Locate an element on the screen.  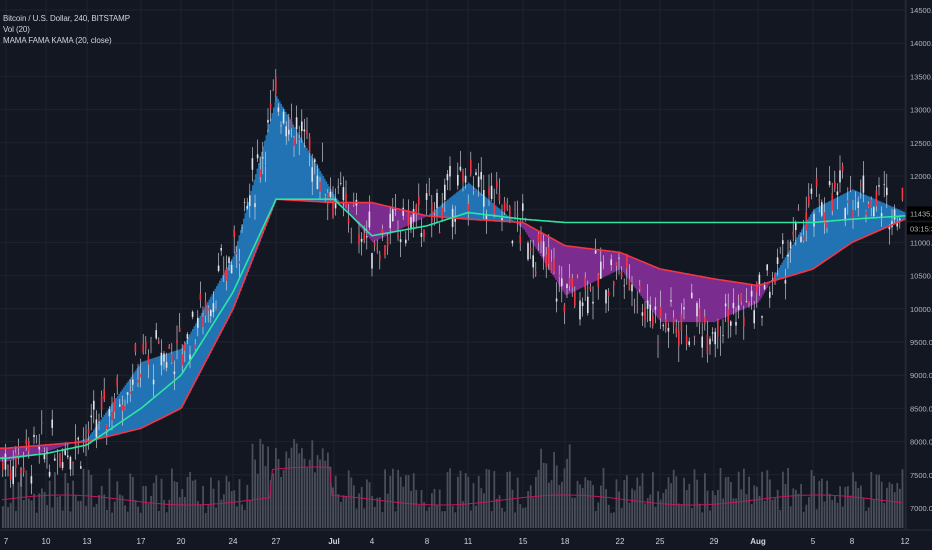
symbol-title: Bitcoin / U.S. Dollar, 240, BITSTAMP is located at coordinates (66, 18).